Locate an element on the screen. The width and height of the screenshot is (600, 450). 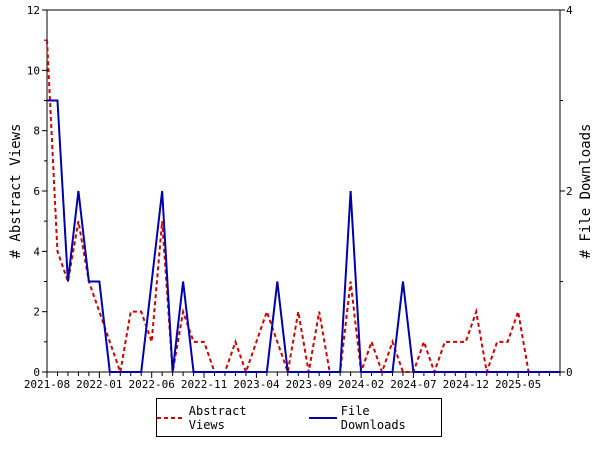
y-right-tick-label: 0 is located at coordinates (569, 372).